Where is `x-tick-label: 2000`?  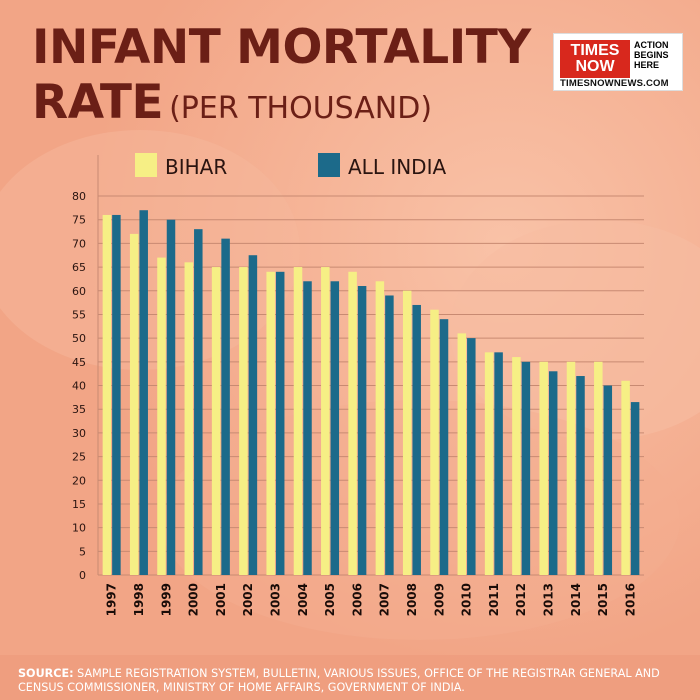 x-tick-label: 2000 is located at coordinates (194, 599).